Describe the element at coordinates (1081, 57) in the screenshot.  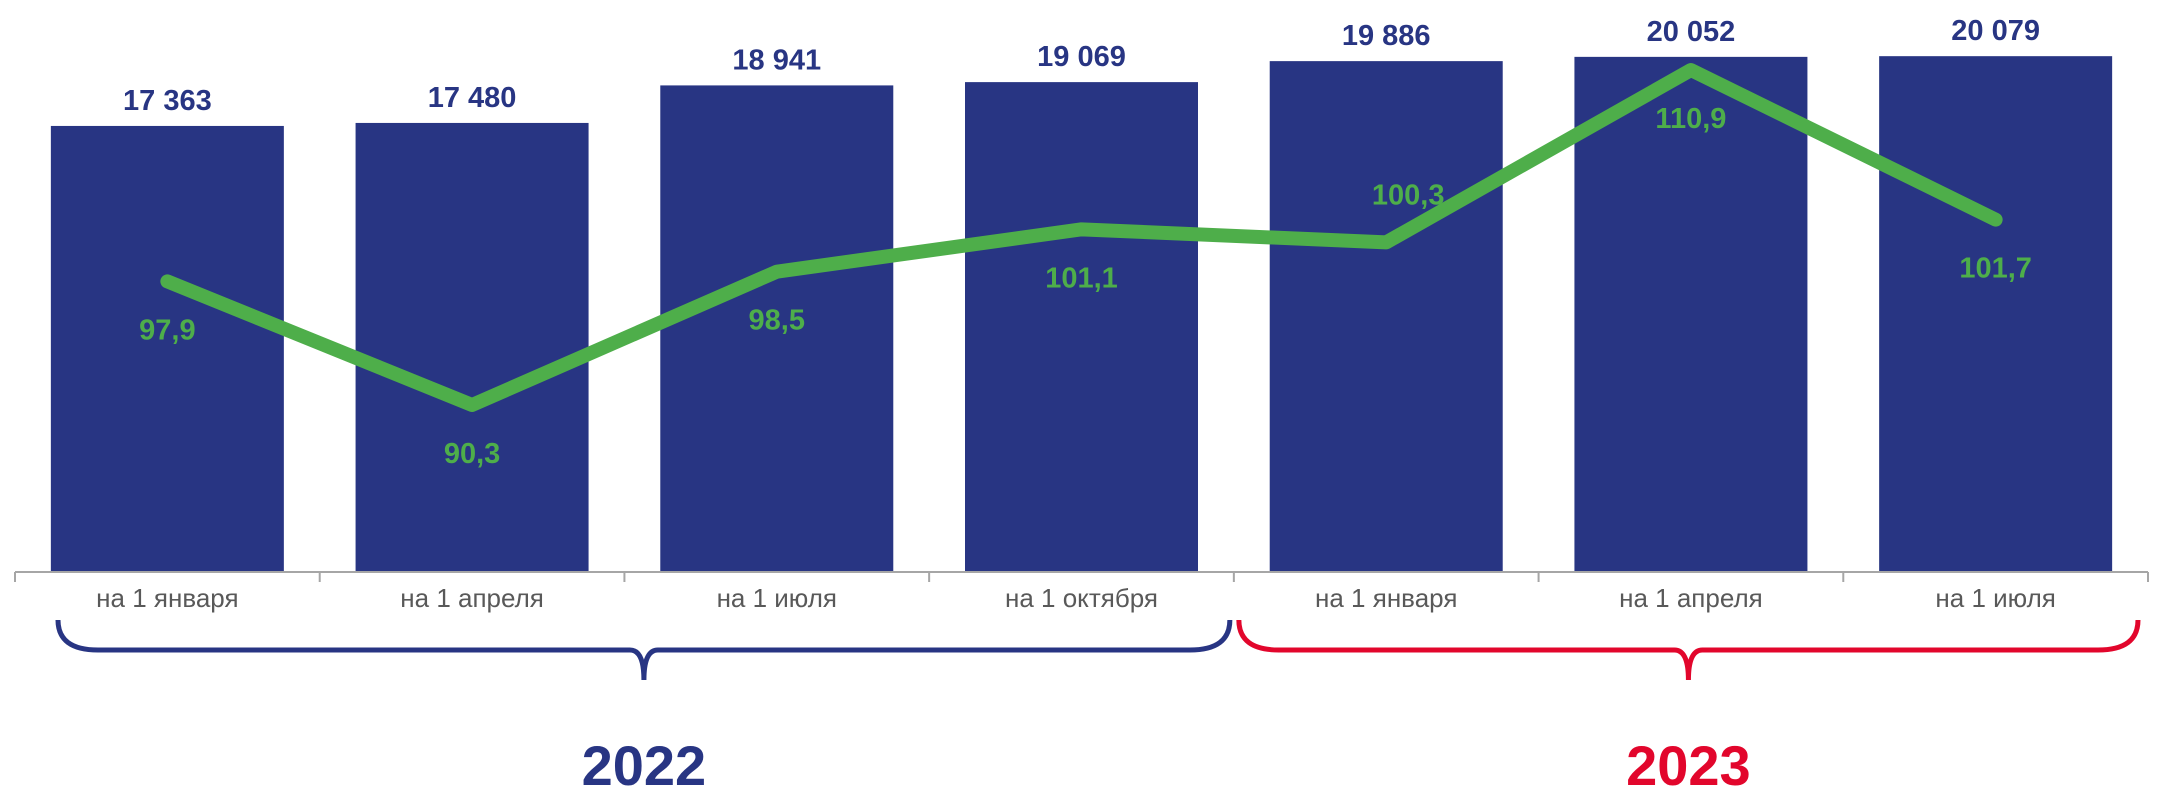
I see `bar-label-4: 19 069` at that location.